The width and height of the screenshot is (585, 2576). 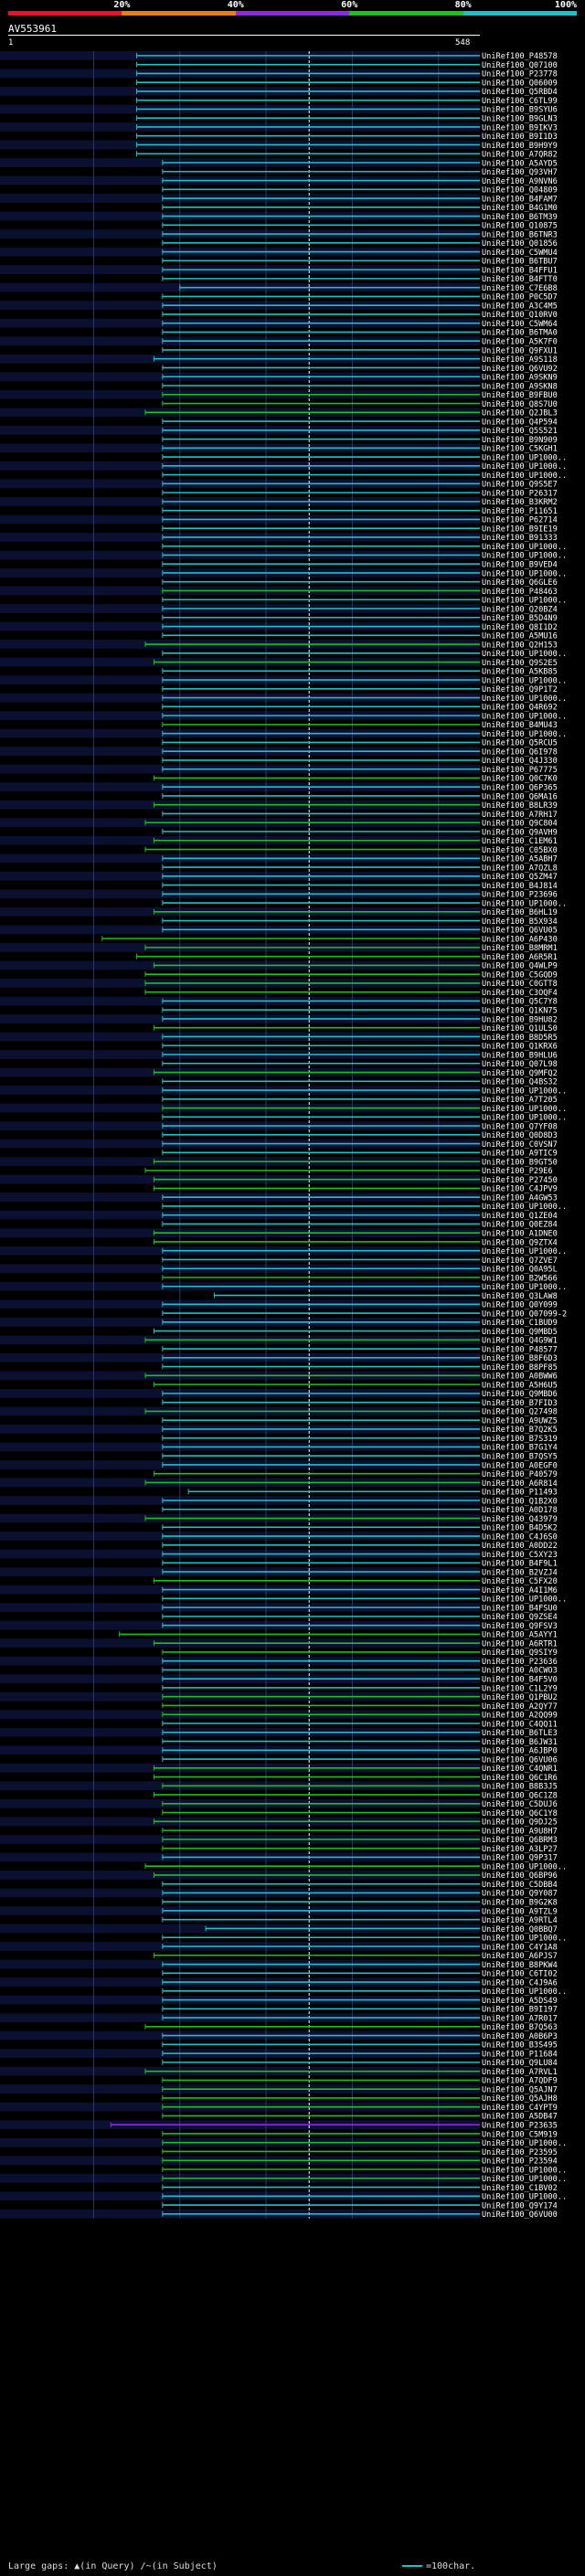 I want to click on hit-label: UniRef100_A3C4M5, so click(x=520, y=306).